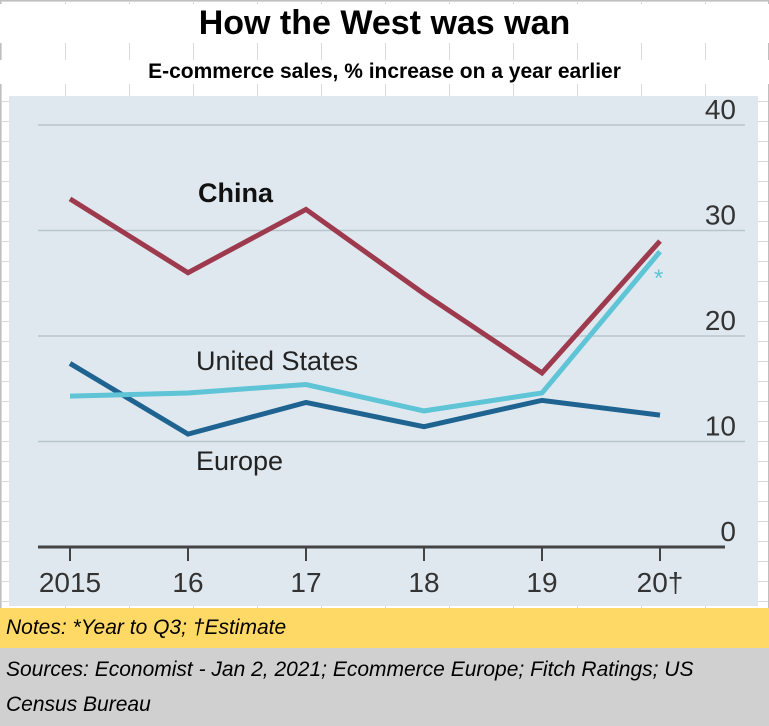 The width and height of the screenshot is (769, 726). Describe the element at coordinates (423, 582) in the screenshot. I see `x-tick-label: 18` at that location.